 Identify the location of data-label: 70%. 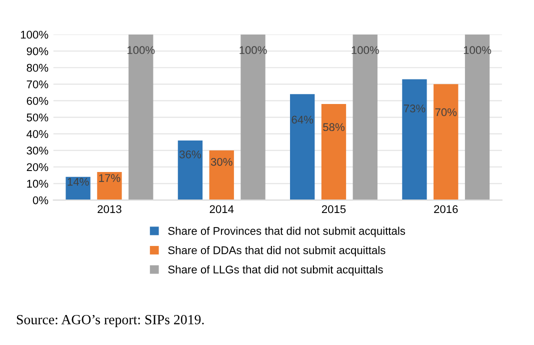
(446, 112).